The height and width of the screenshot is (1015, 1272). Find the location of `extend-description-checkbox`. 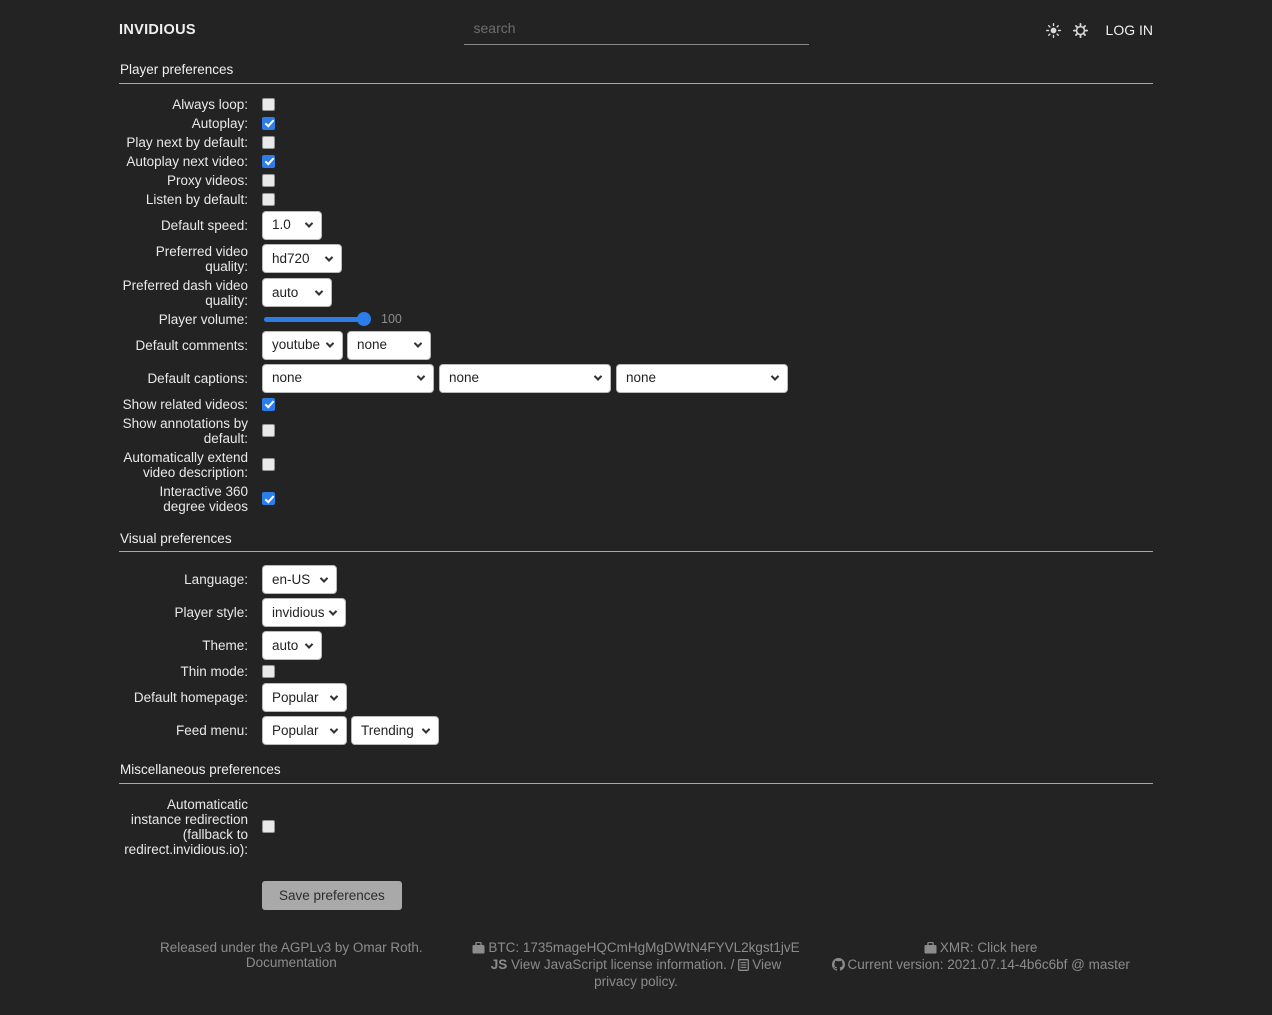

extend-description-checkbox is located at coordinates (268, 465).